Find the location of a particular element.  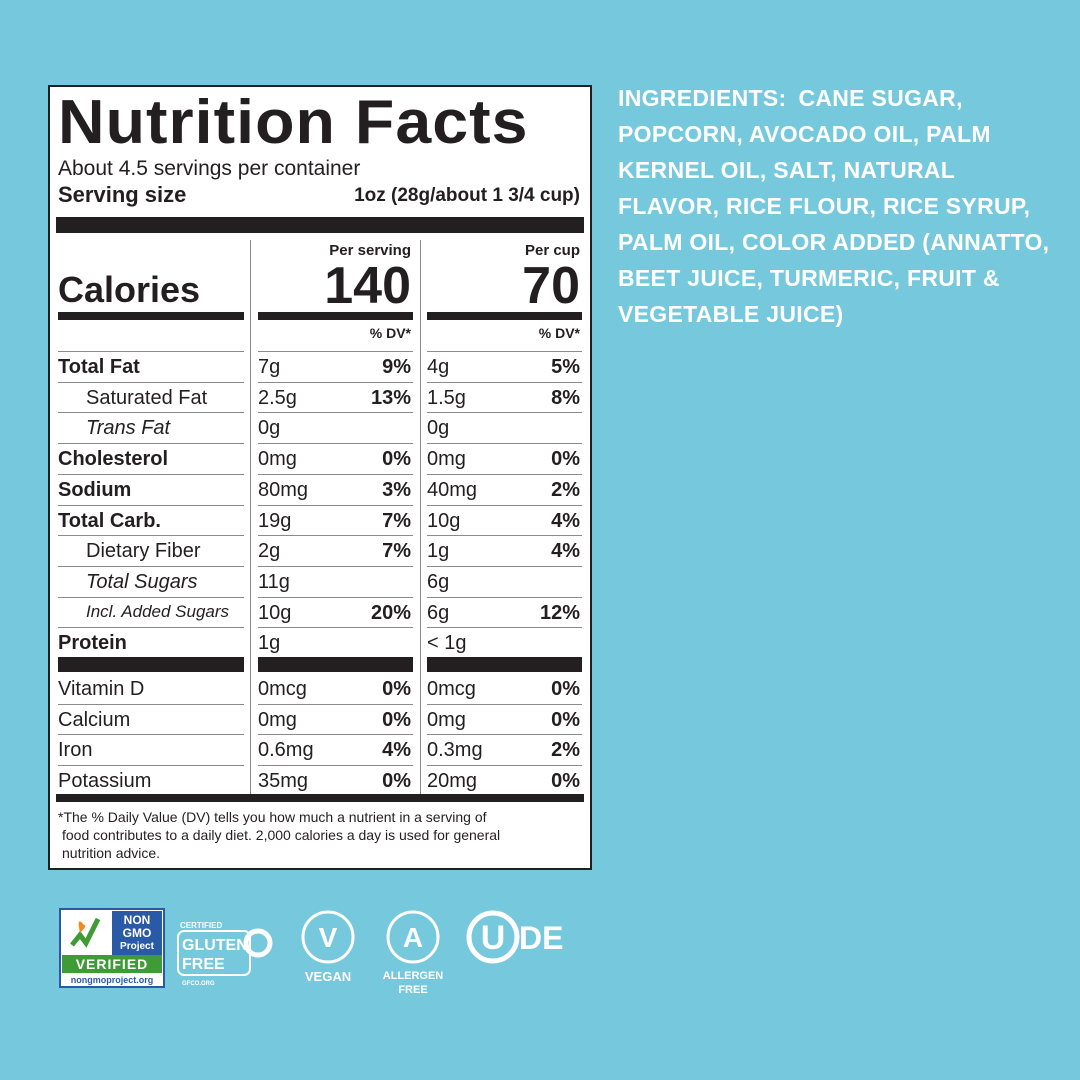

badge-text: Project is located at coordinates (137, 946).